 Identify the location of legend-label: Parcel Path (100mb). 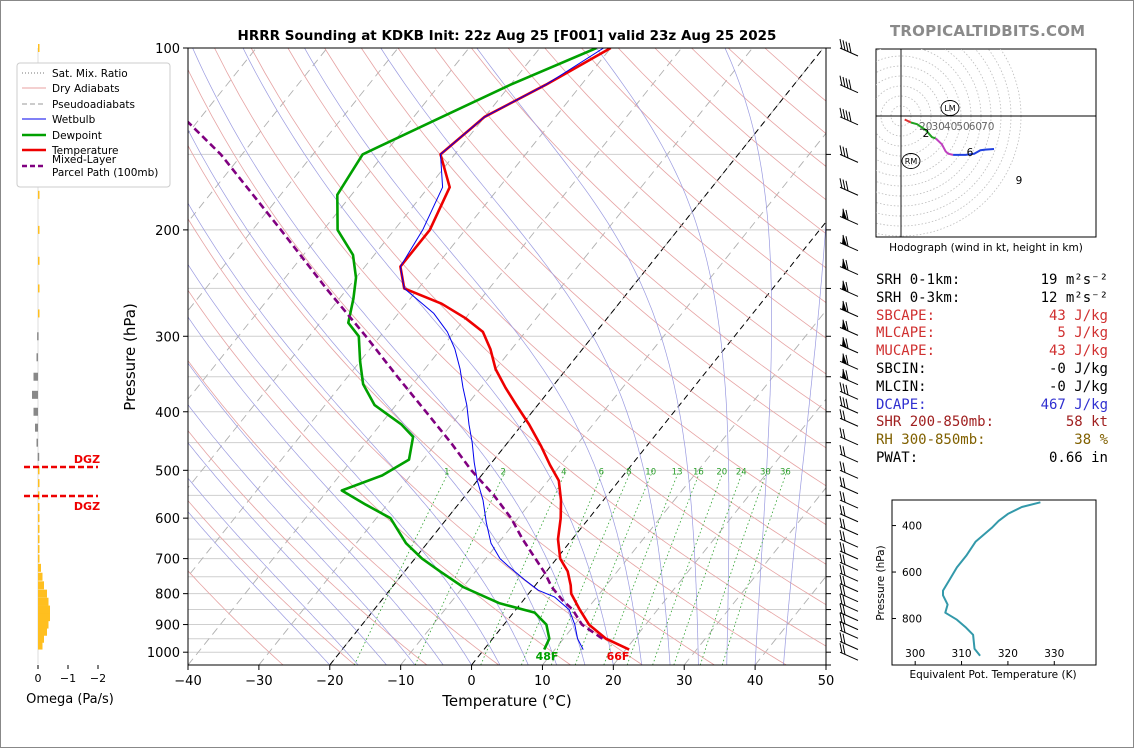
(105, 173).